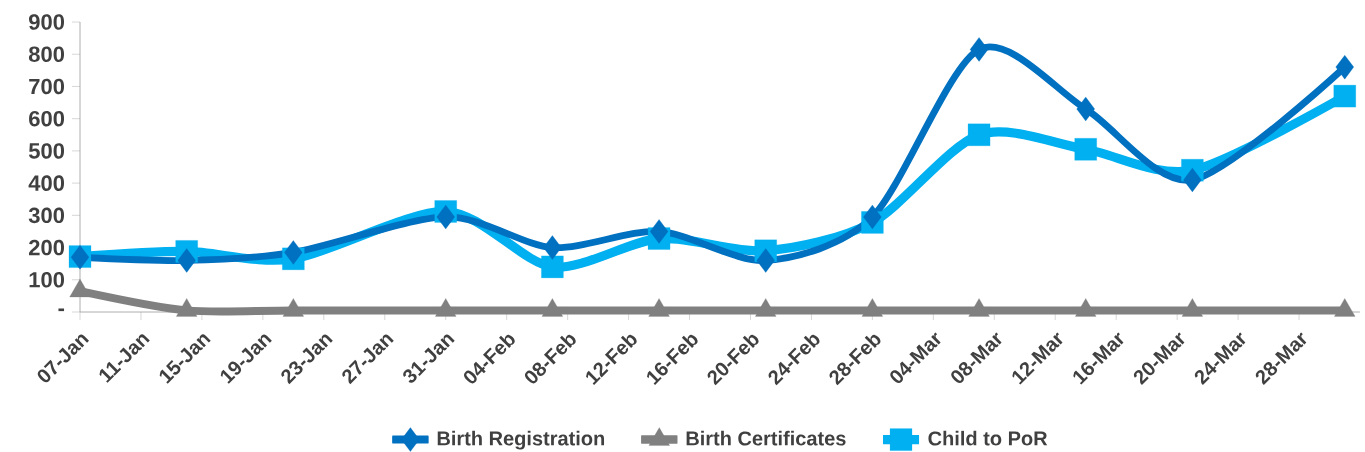  Describe the element at coordinates (47, 118) in the screenshot. I see `y-tick-label: 600` at that location.